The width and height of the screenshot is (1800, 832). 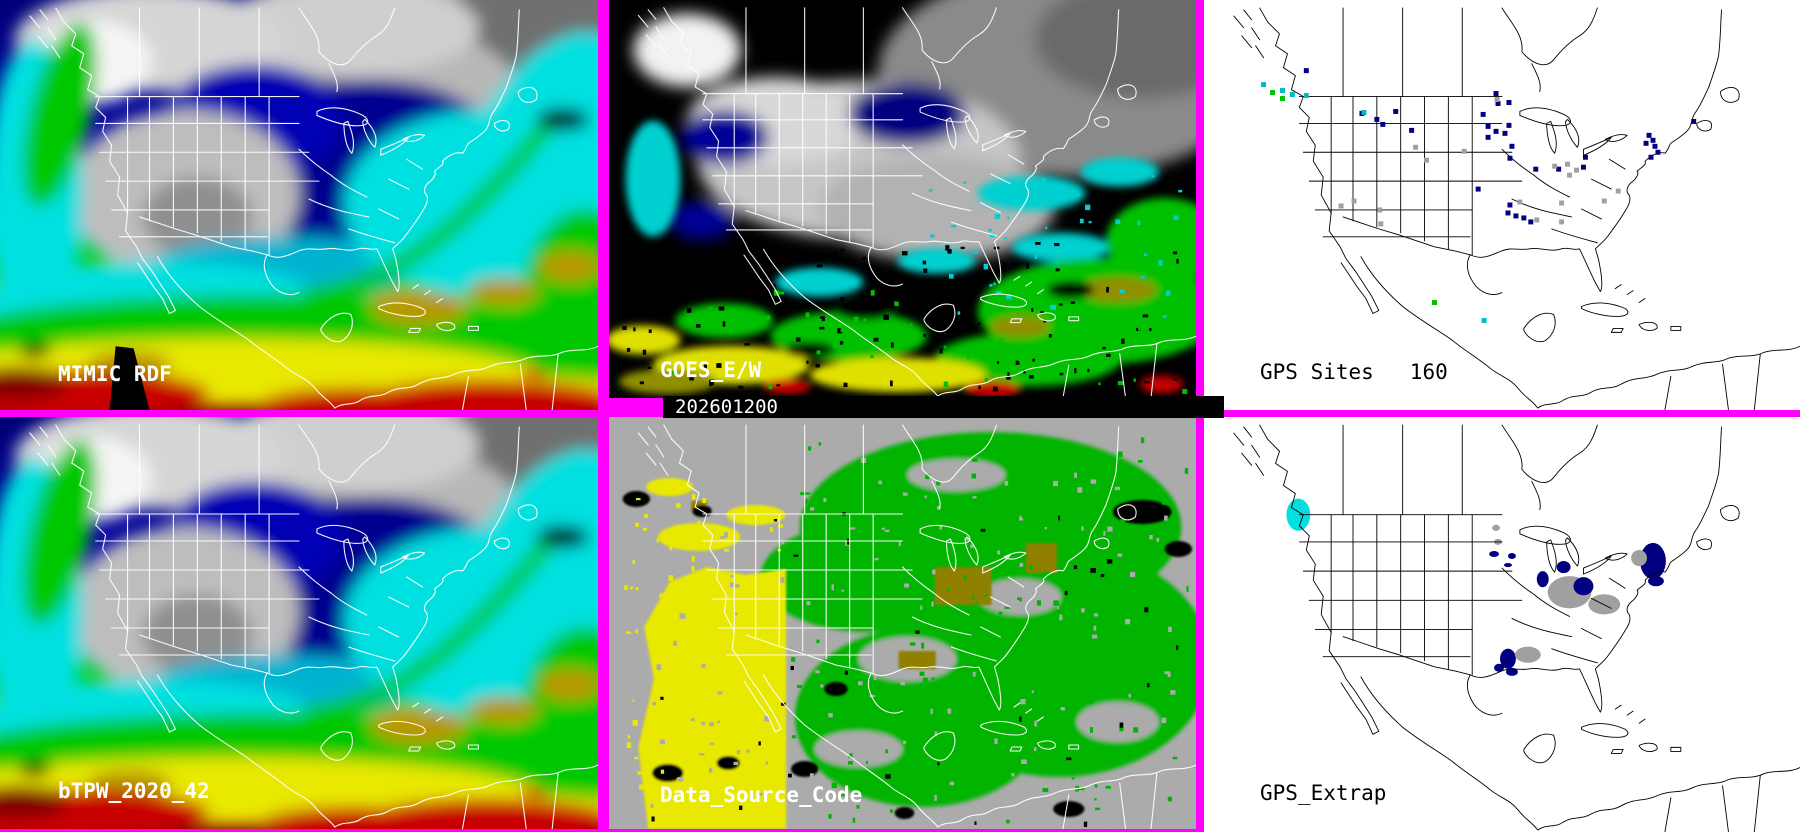 What do you see at coordinates (1428, 372) in the screenshot?
I see `gps-sites-count: 160` at bounding box center [1428, 372].